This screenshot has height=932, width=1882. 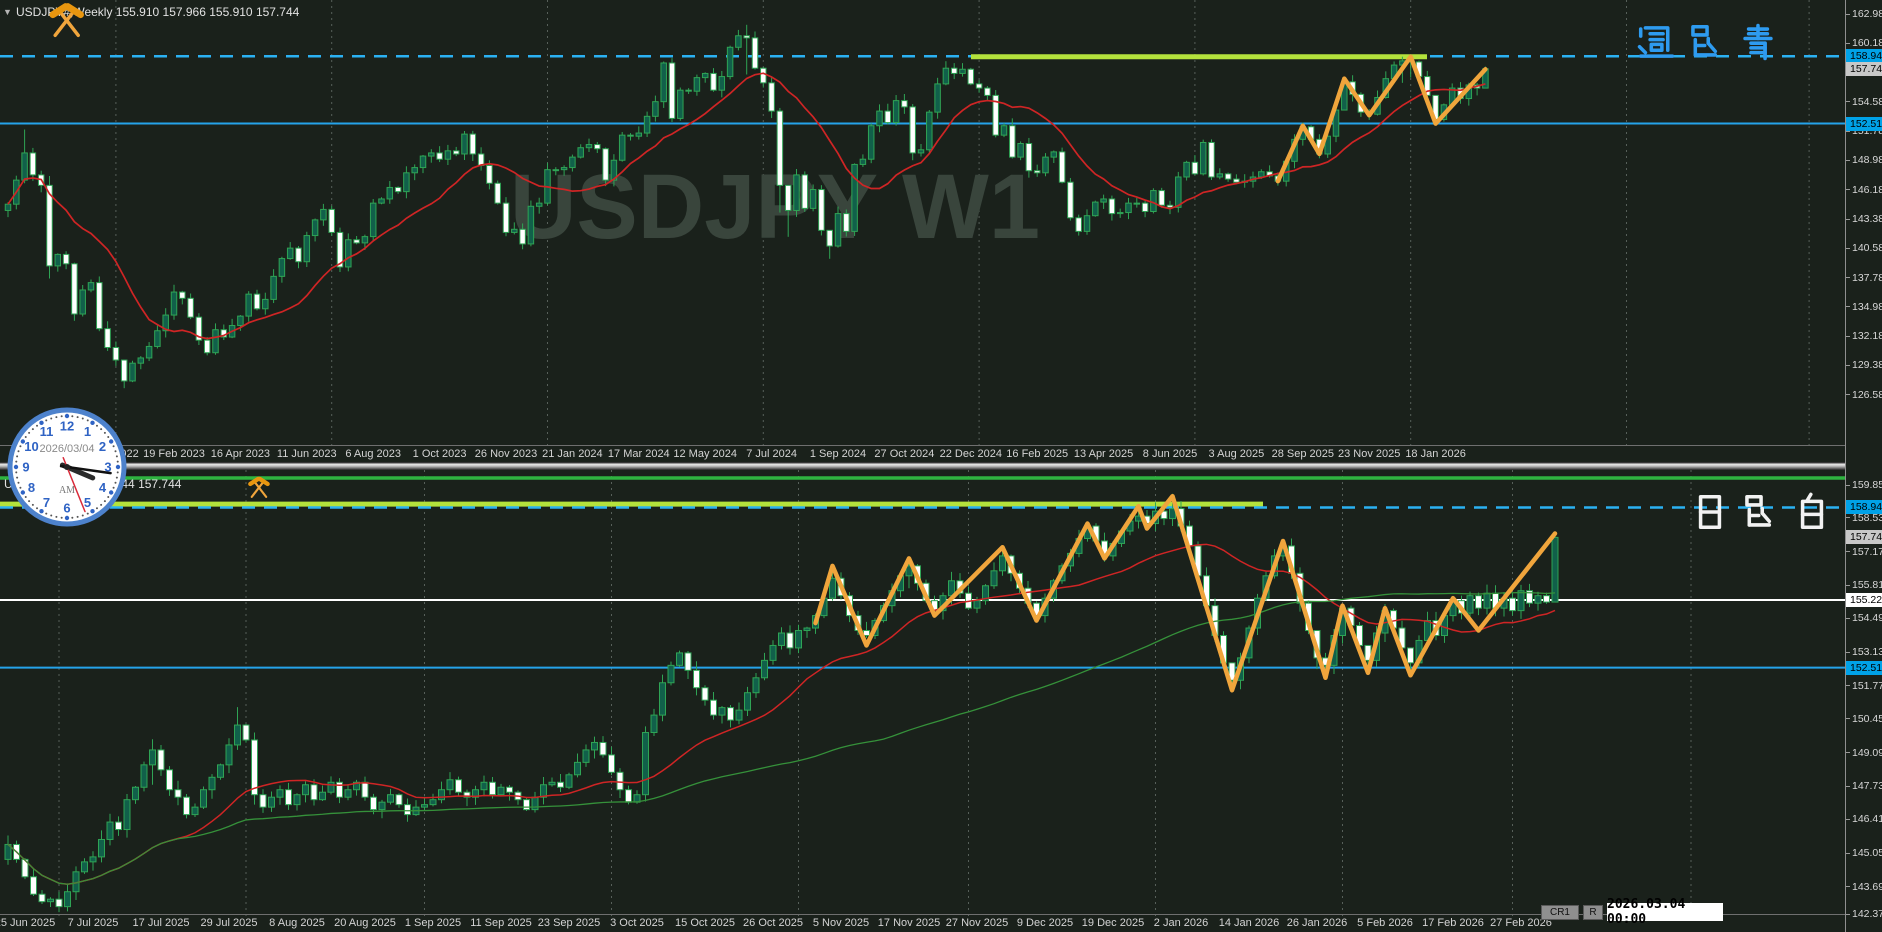 What do you see at coordinates (904, 454) in the screenshot?
I see `date-label: 27 Oct 2024` at bounding box center [904, 454].